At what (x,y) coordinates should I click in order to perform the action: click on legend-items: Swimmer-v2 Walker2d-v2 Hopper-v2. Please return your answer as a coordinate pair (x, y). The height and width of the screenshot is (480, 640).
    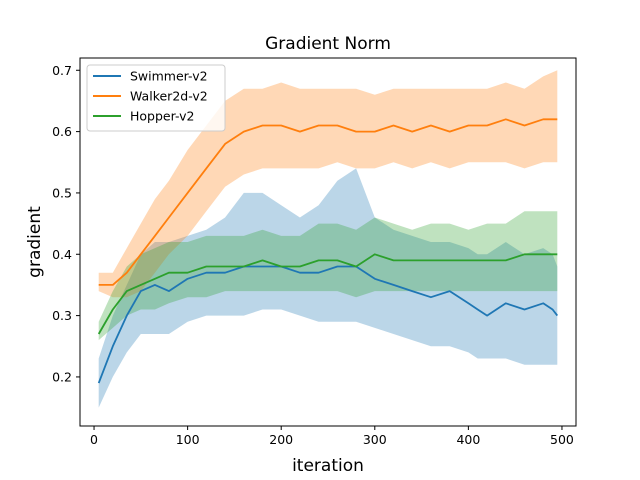
    Looking at the image, I should click on (150, 96).